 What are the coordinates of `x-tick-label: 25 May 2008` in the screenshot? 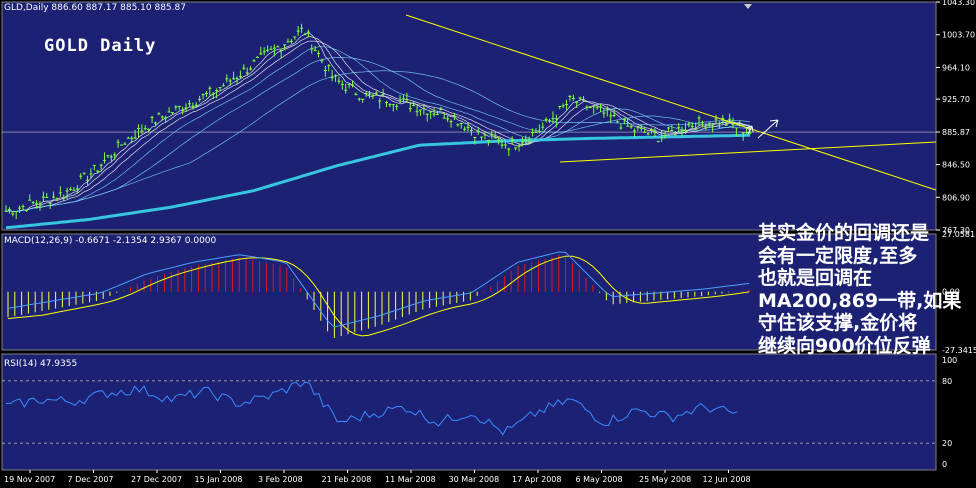 It's located at (665, 479).